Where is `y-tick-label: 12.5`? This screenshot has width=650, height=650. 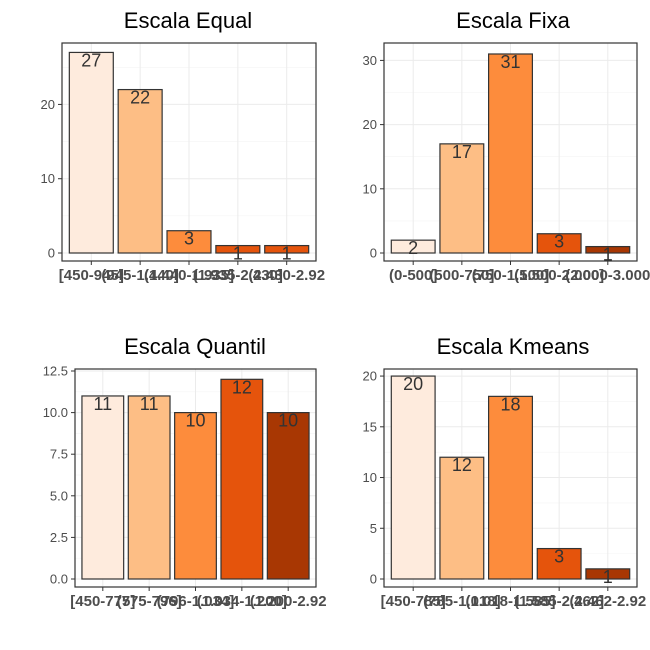 y-tick-label: 12.5 is located at coordinates (55, 371).